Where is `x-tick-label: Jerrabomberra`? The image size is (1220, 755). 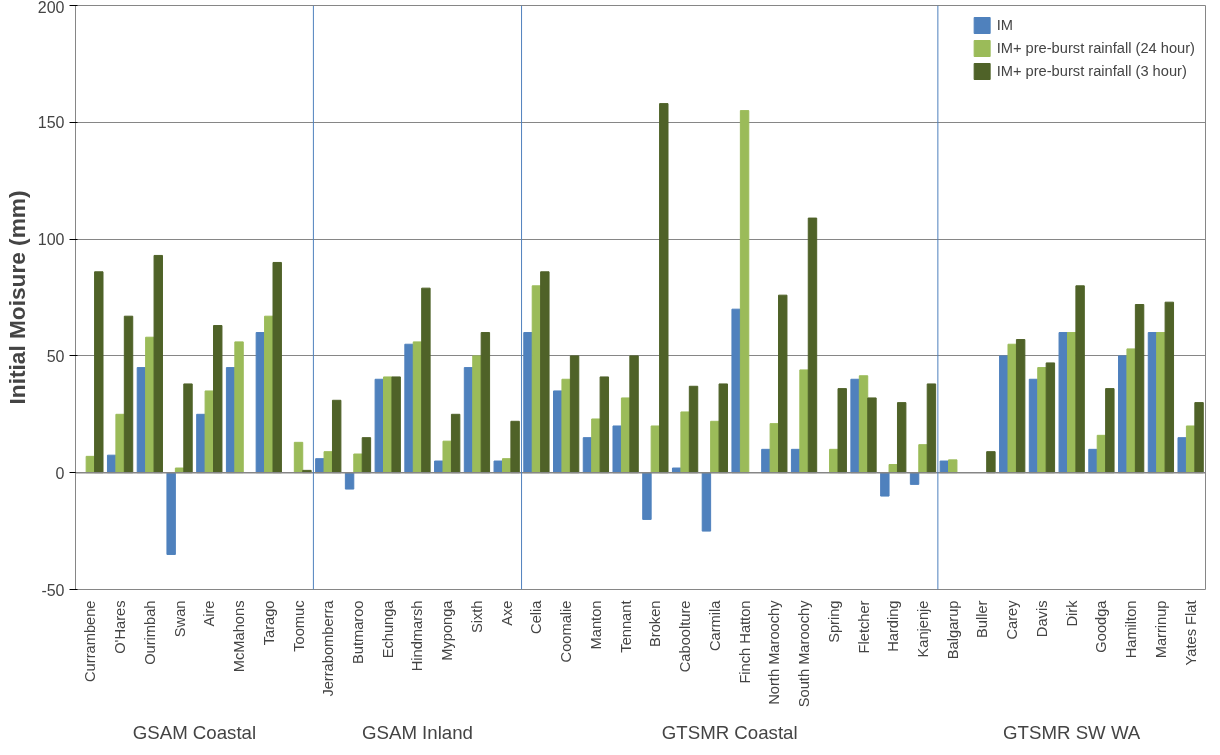 x-tick-label: Jerrabomberra is located at coordinates (328, 648).